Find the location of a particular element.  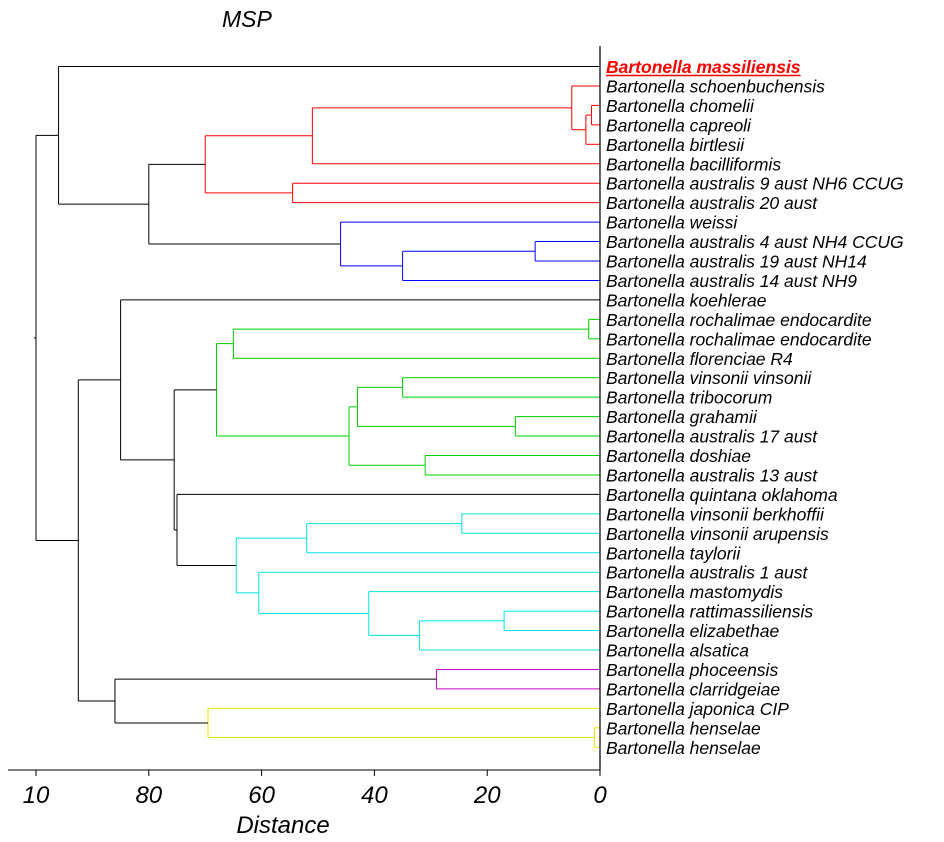

leaf-label: Bartonella koehlerae is located at coordinates (686, 300).